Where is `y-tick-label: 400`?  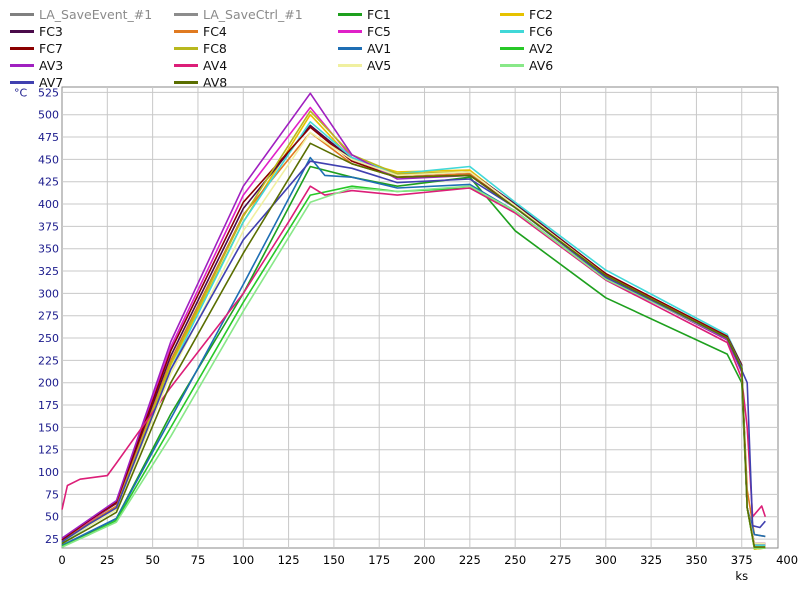
y-tick-label: 400 is located at coordinates (48, 204).